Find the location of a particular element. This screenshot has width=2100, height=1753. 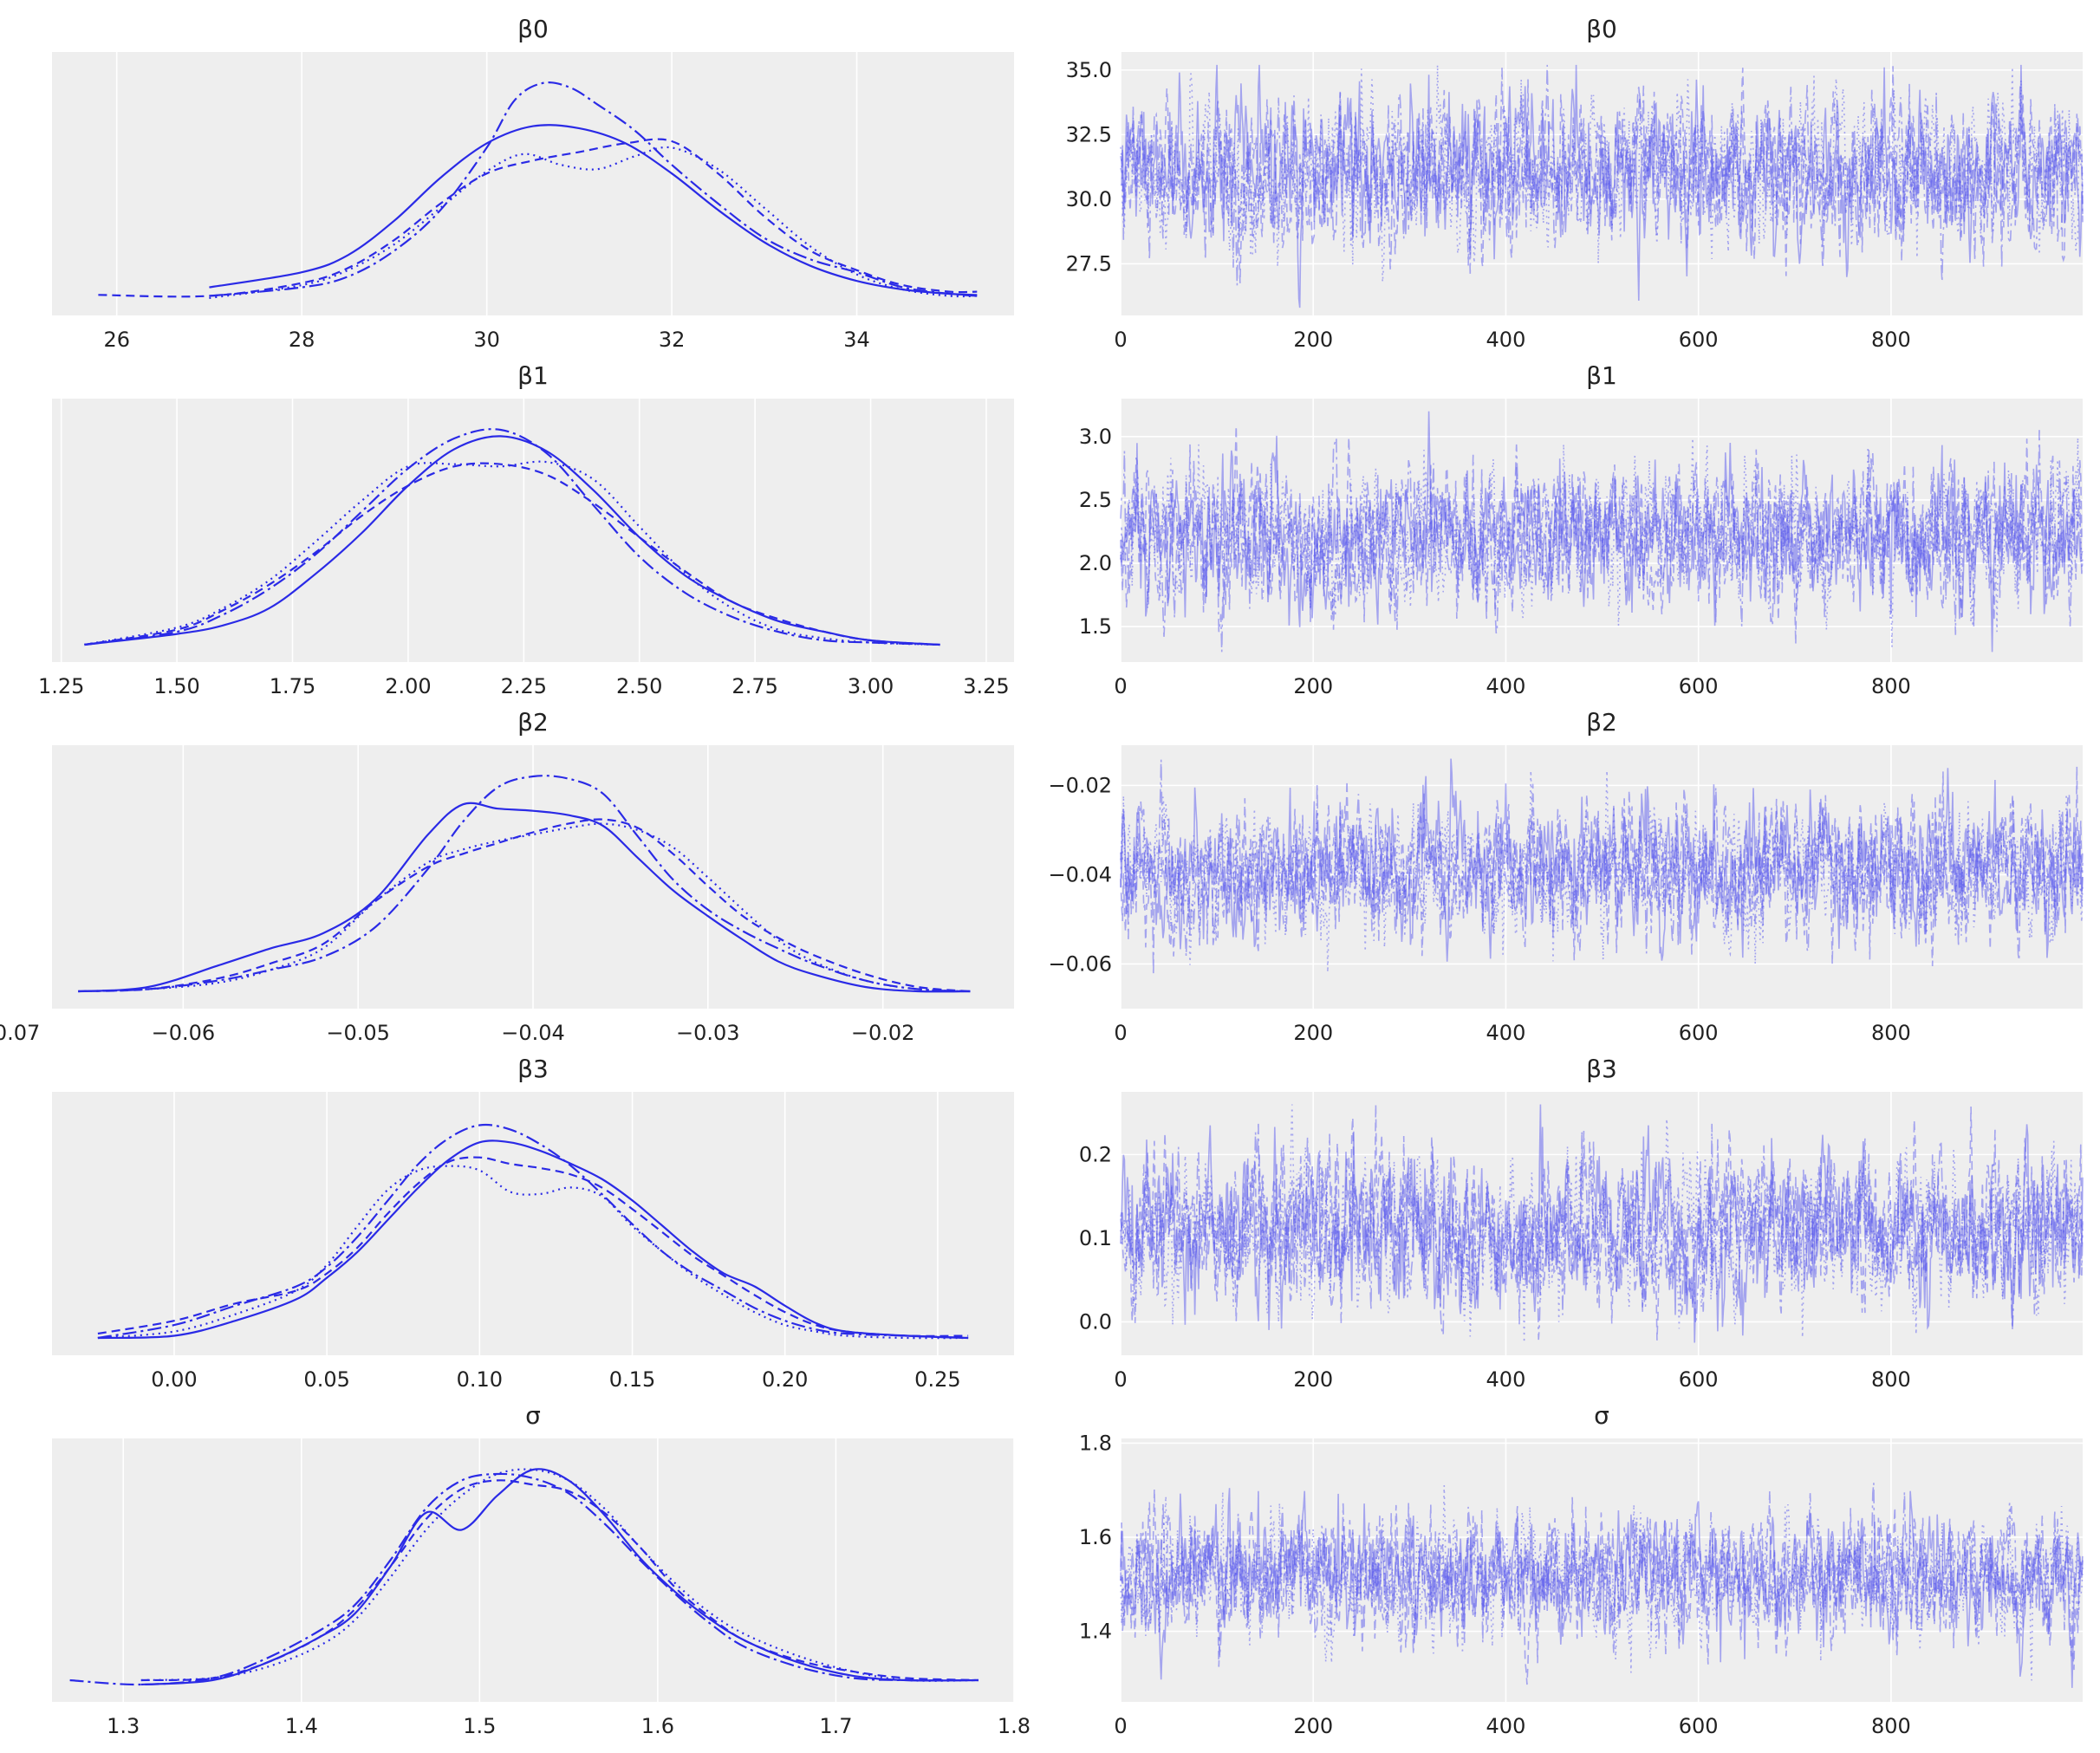

subplot-trace-1: β1 0 200 400 600 800 1.5 2.0 2.5 3.0 is located at coordinates (1581, 530).